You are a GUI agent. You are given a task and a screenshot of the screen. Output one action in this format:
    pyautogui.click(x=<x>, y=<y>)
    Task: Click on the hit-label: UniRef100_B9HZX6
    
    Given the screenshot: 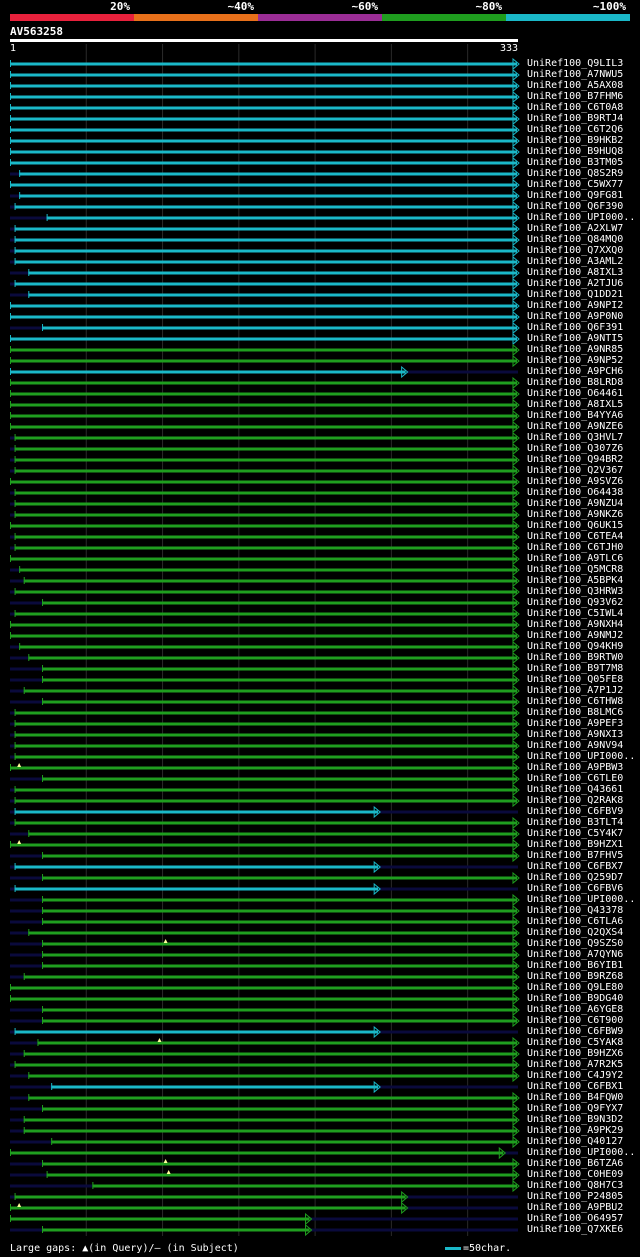 What is the action you would take?
    pyautogui.click(x=575, y=1053)
    